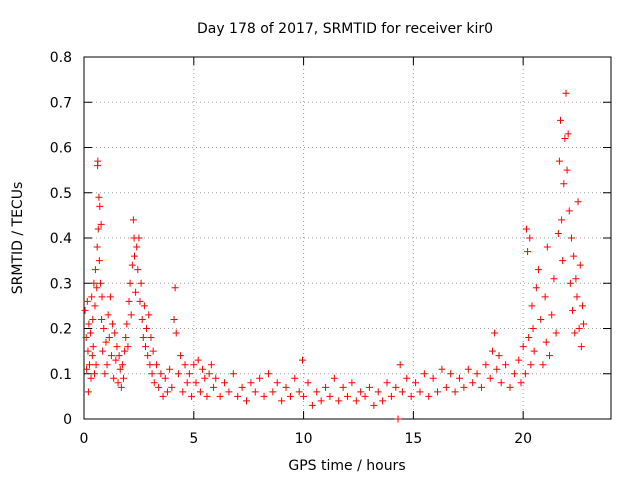  What do you see at coordinates (61, 103) in the screenshot?
I see `y-tick-label: 0.7` at bounding box center [61, 103].